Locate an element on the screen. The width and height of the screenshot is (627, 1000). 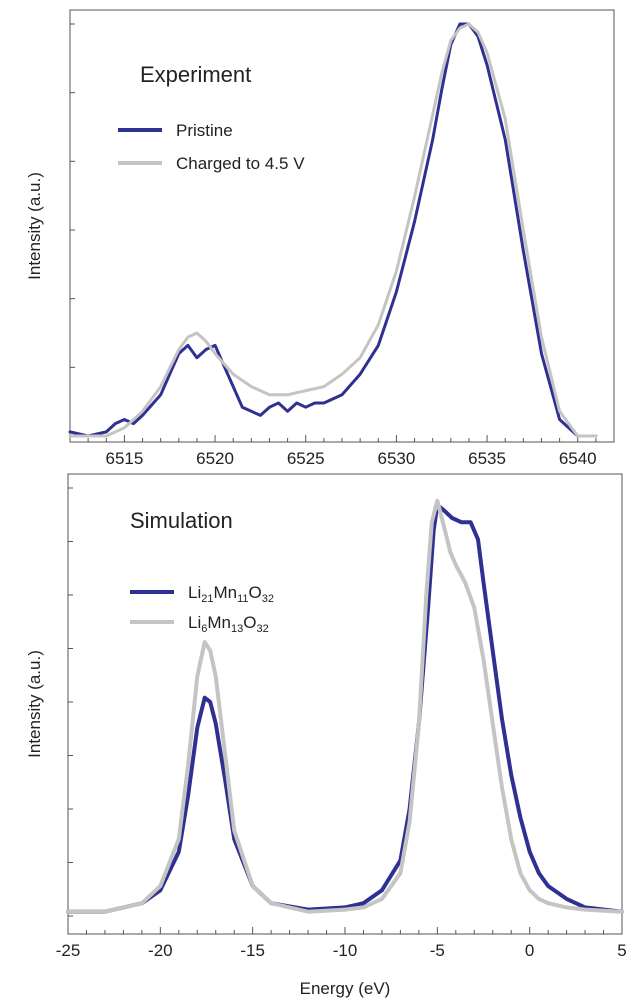
experiment-legend-label: Charged to 4.5 V is located at coordinates (240, 163).